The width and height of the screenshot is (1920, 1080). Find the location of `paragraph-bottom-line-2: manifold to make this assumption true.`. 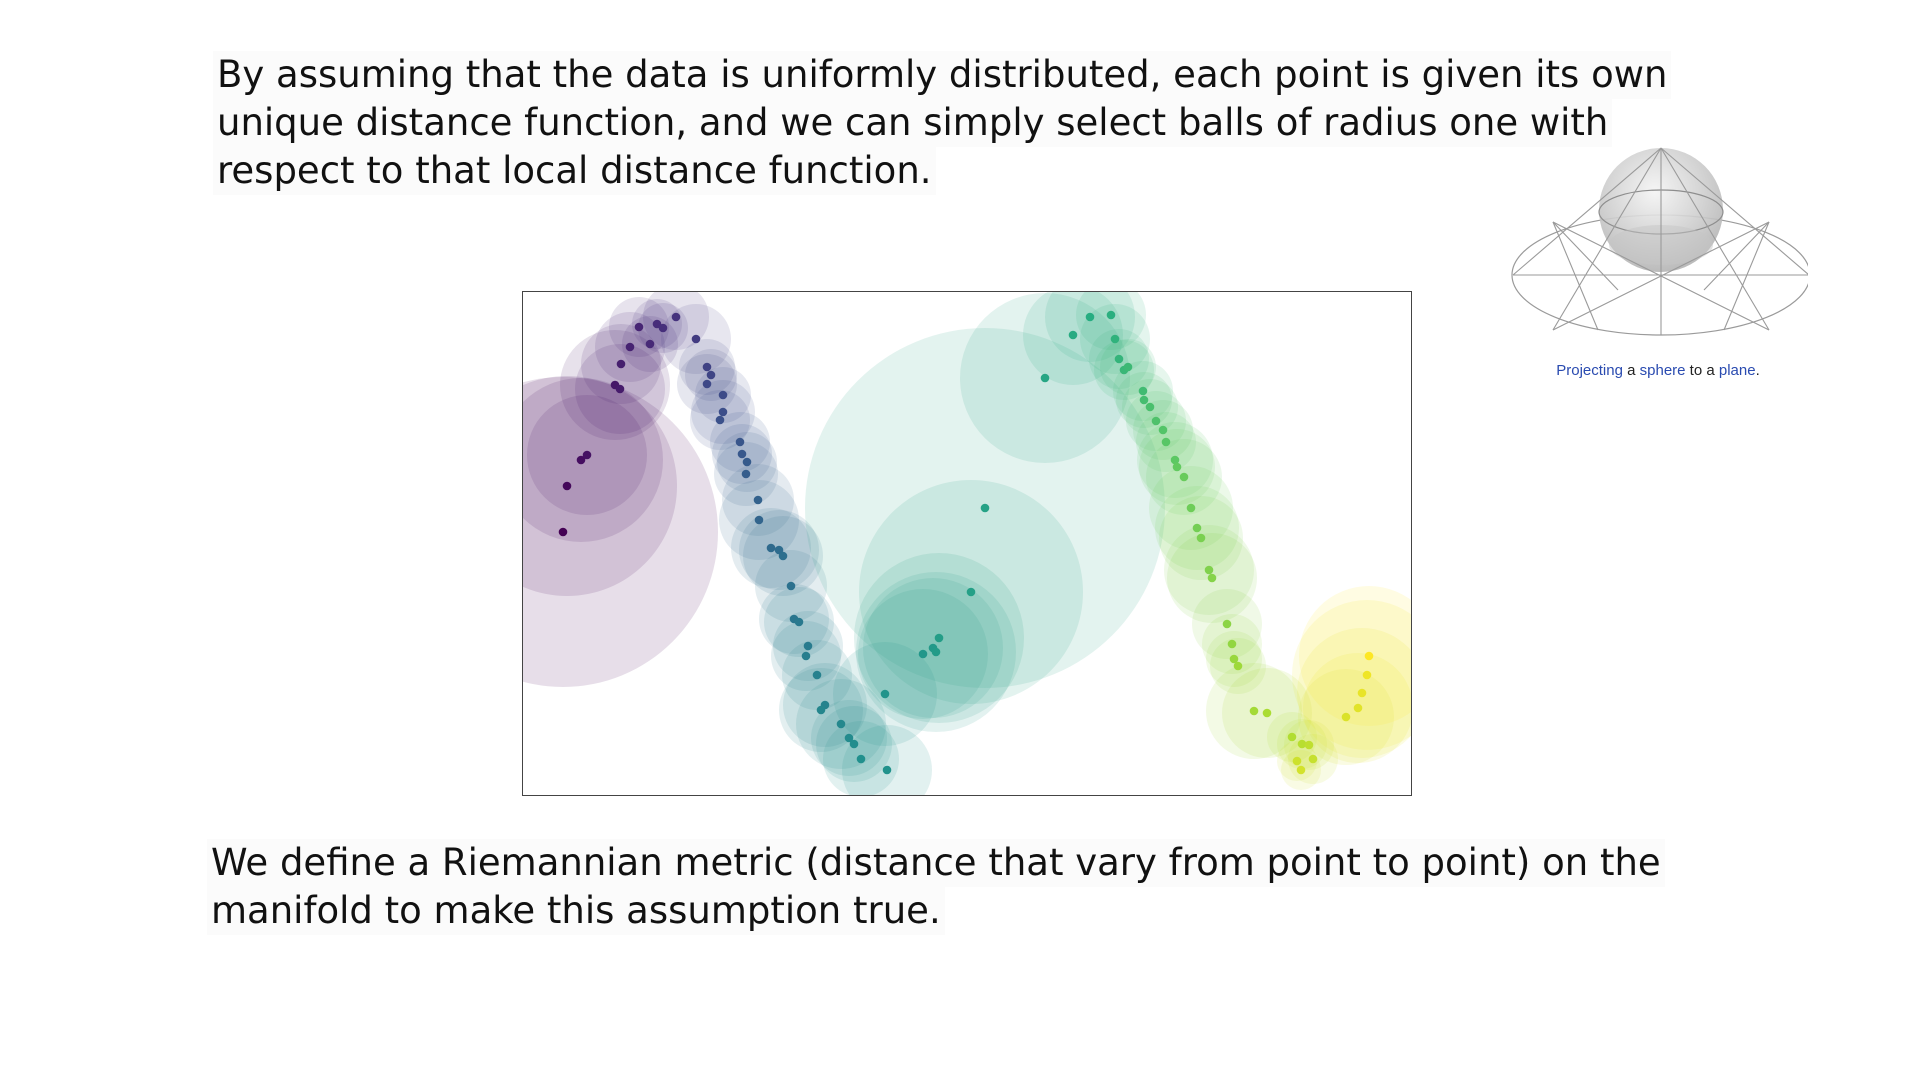

paragraph-bottom-line-2: manifold to make this assumption true. is located at coordinates (576, 911).